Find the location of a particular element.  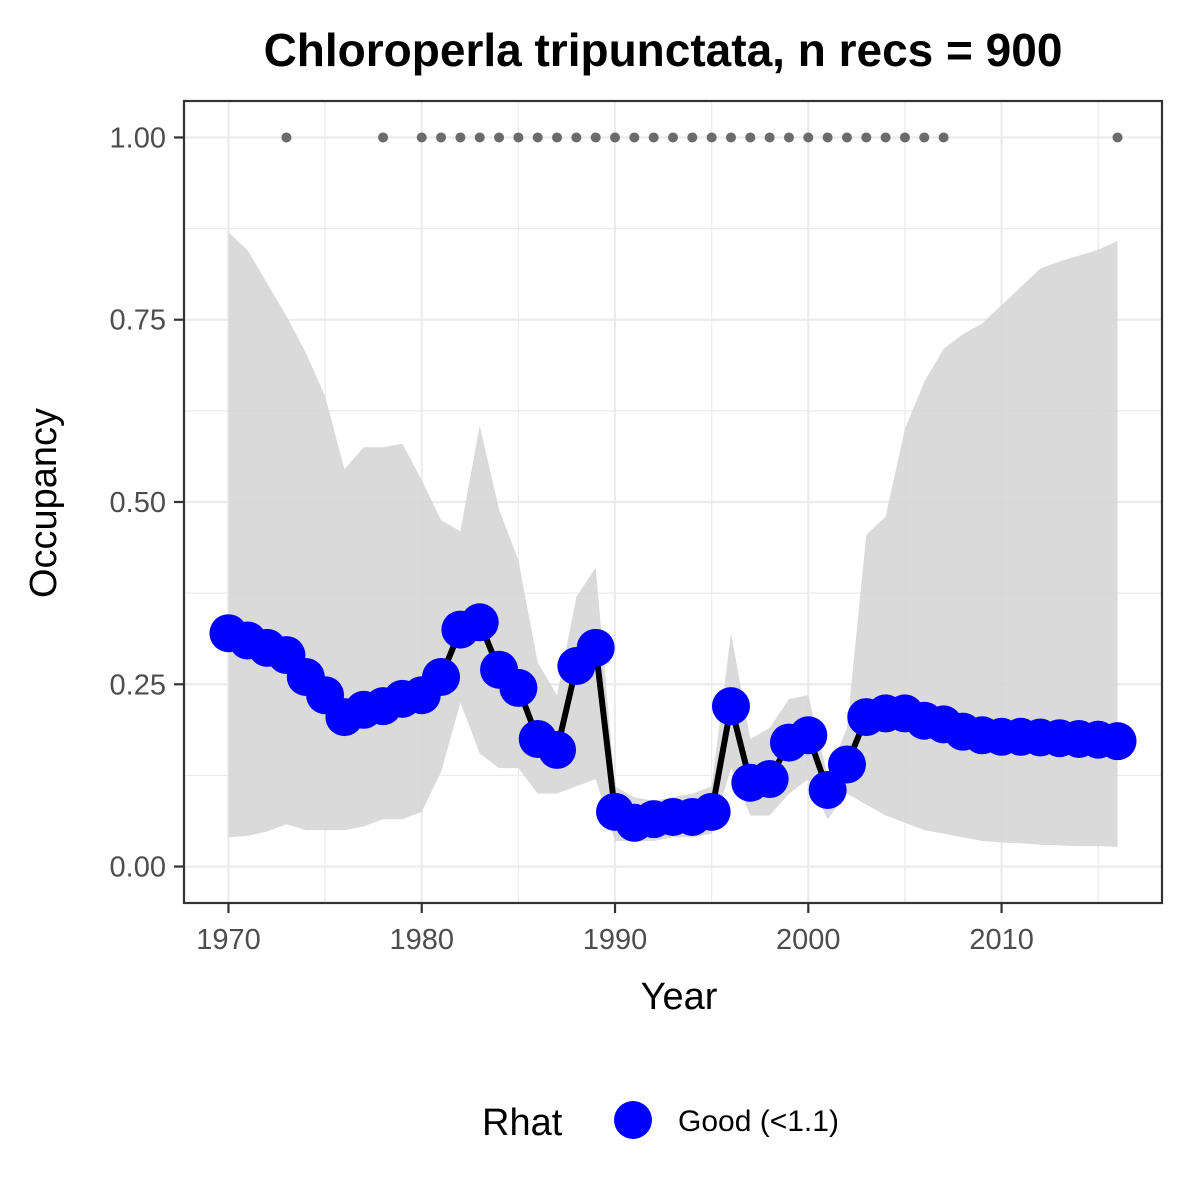

legend: Rhat Good (<1.1) is located at coordinates (660, 1122).